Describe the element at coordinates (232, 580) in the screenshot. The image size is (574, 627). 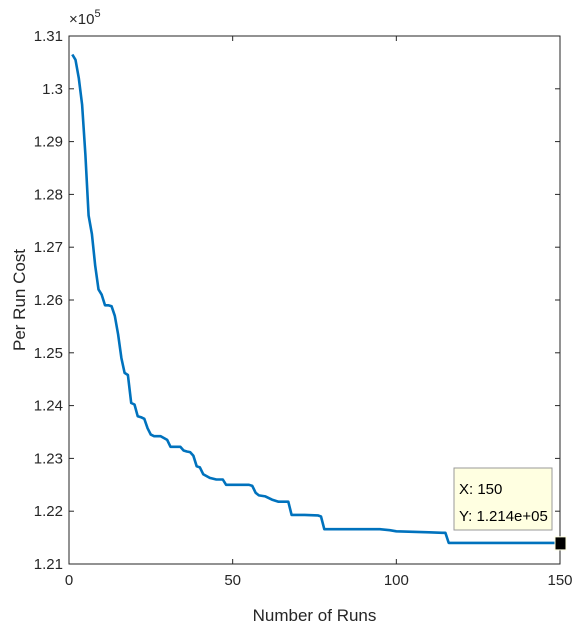
I see `x-tick-label: 50` at that location.